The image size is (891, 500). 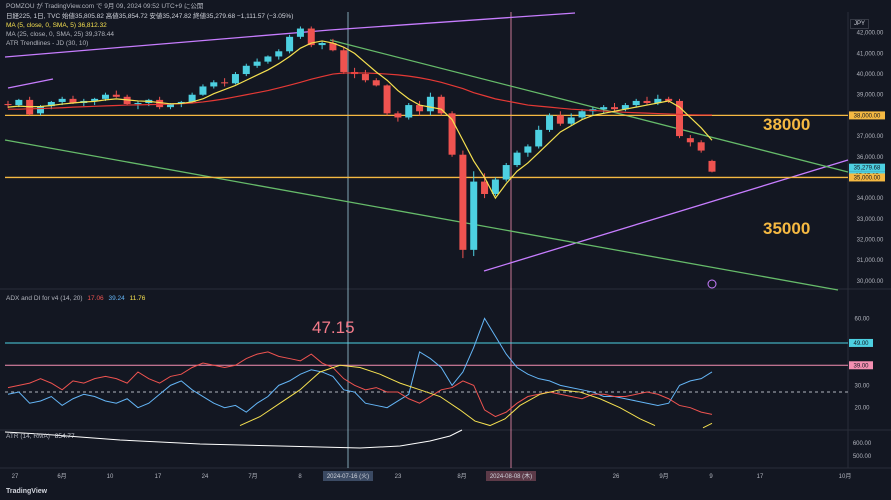 What do you see at coordinates (859, 24) in the screenshot?
I see `currency-button: JPY` at bounding box center [859, 24].